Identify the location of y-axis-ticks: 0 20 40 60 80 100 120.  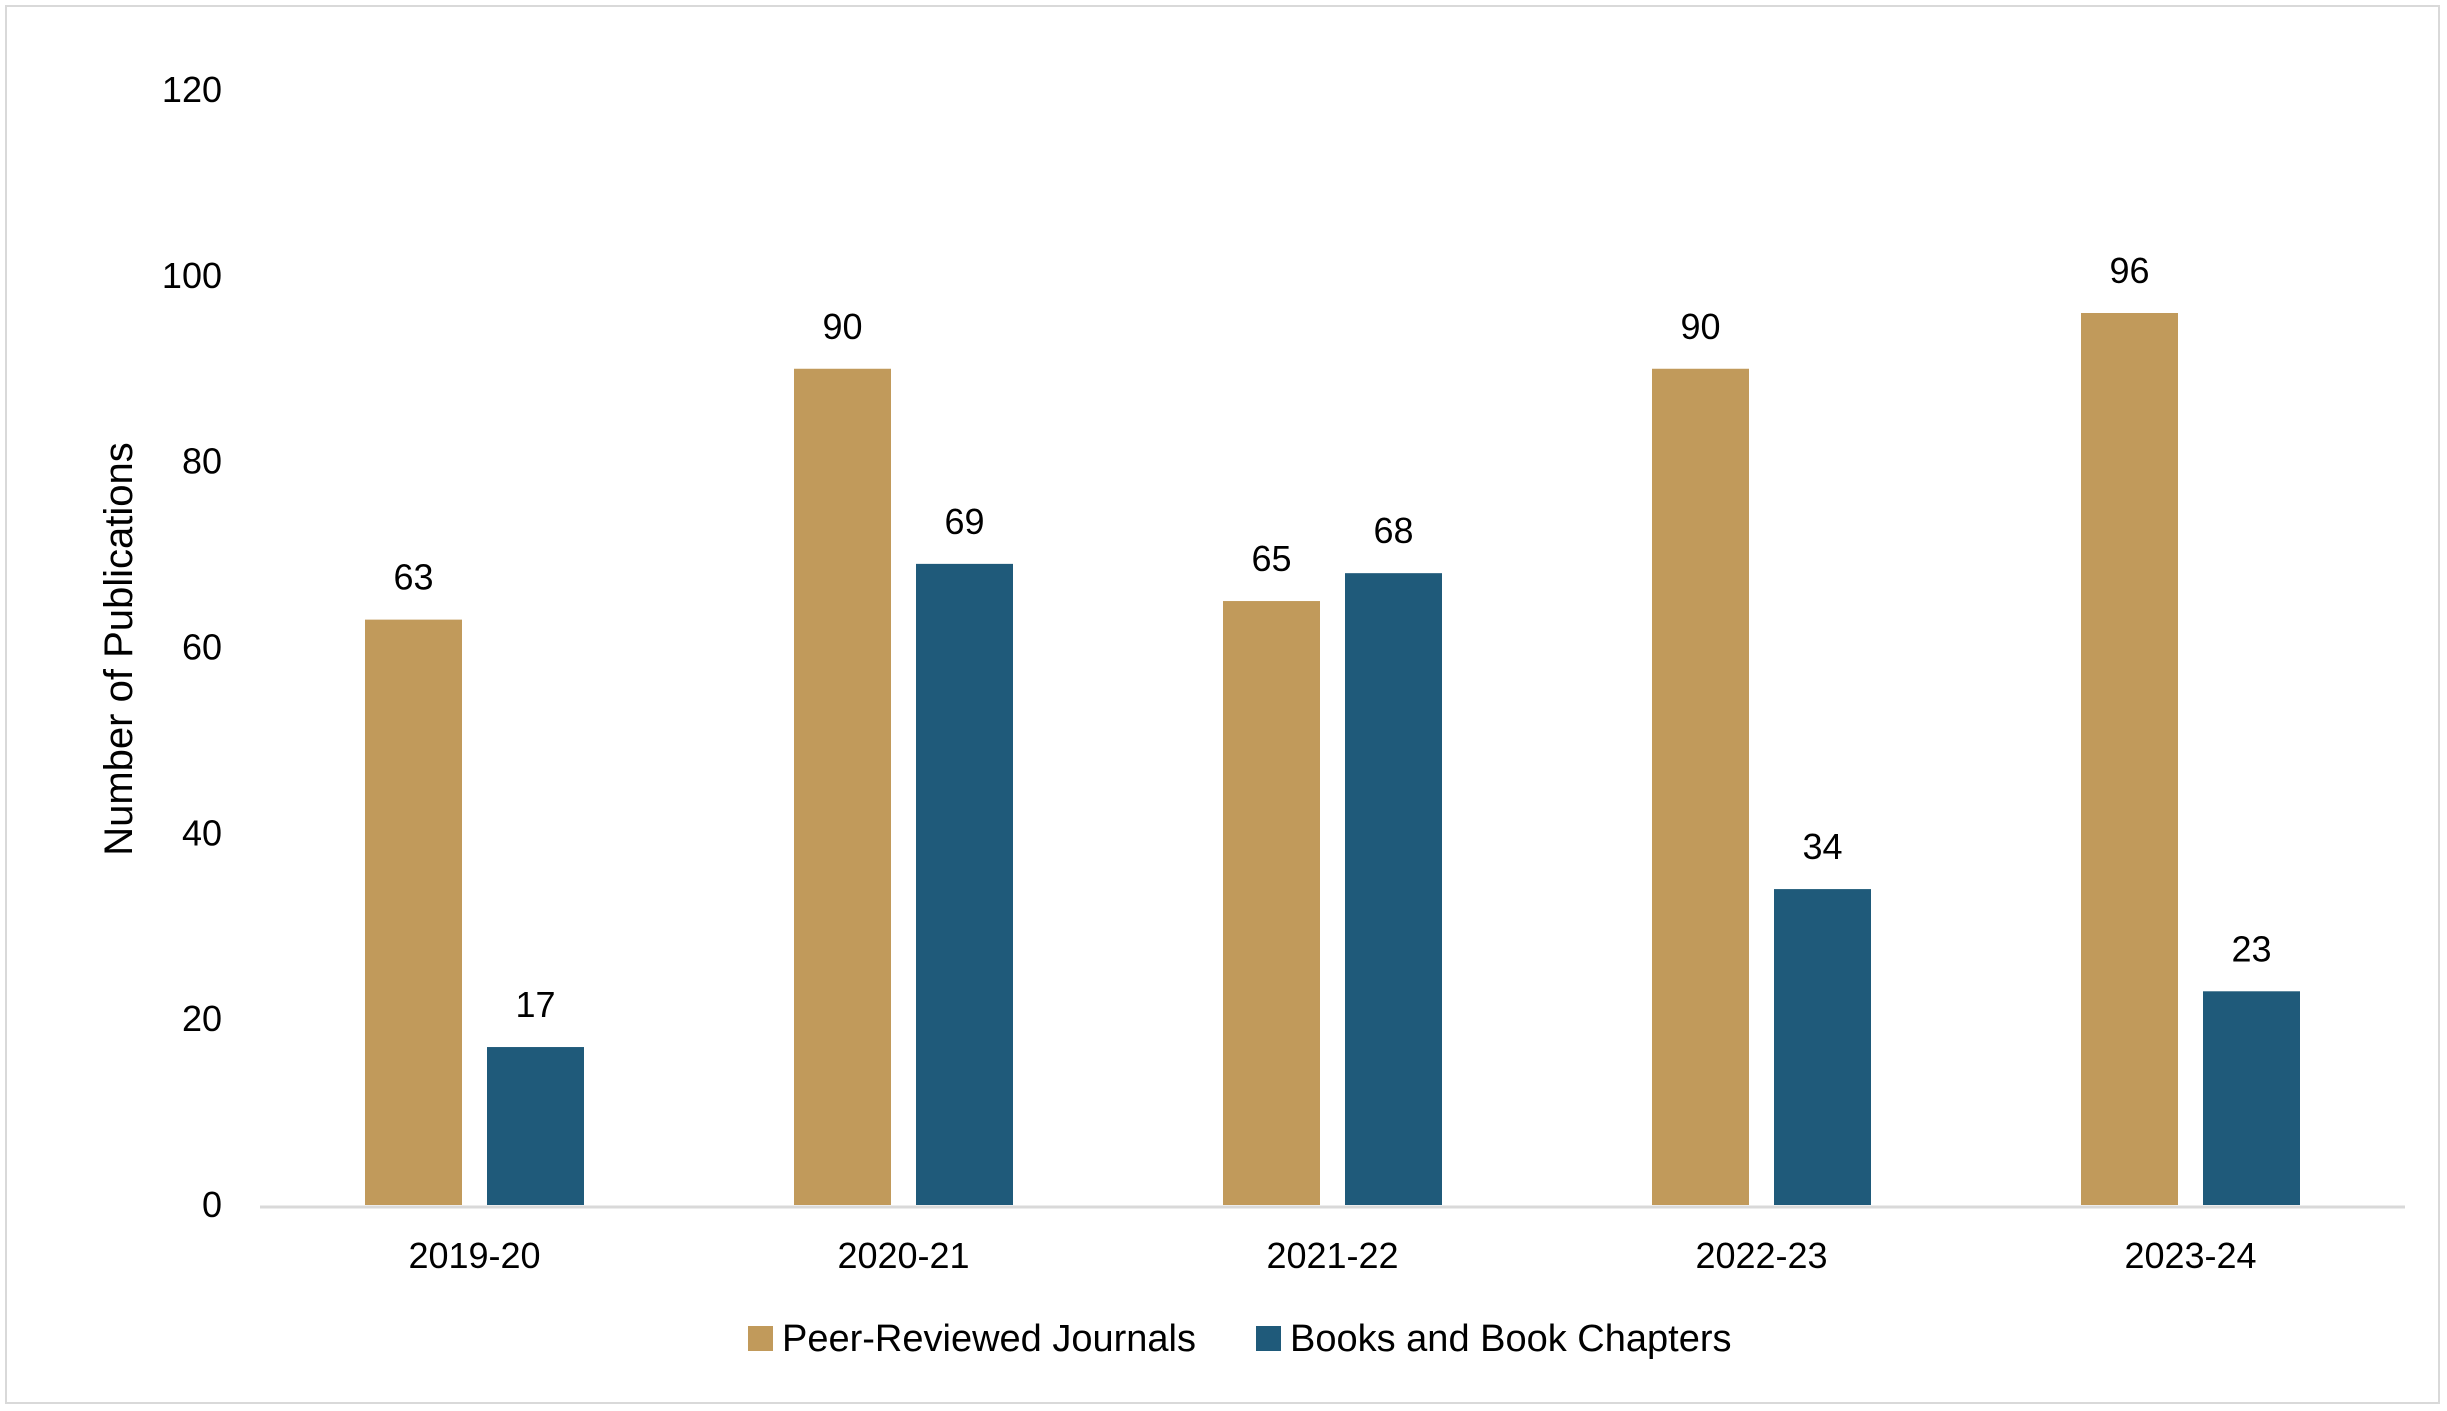
(192, 647).